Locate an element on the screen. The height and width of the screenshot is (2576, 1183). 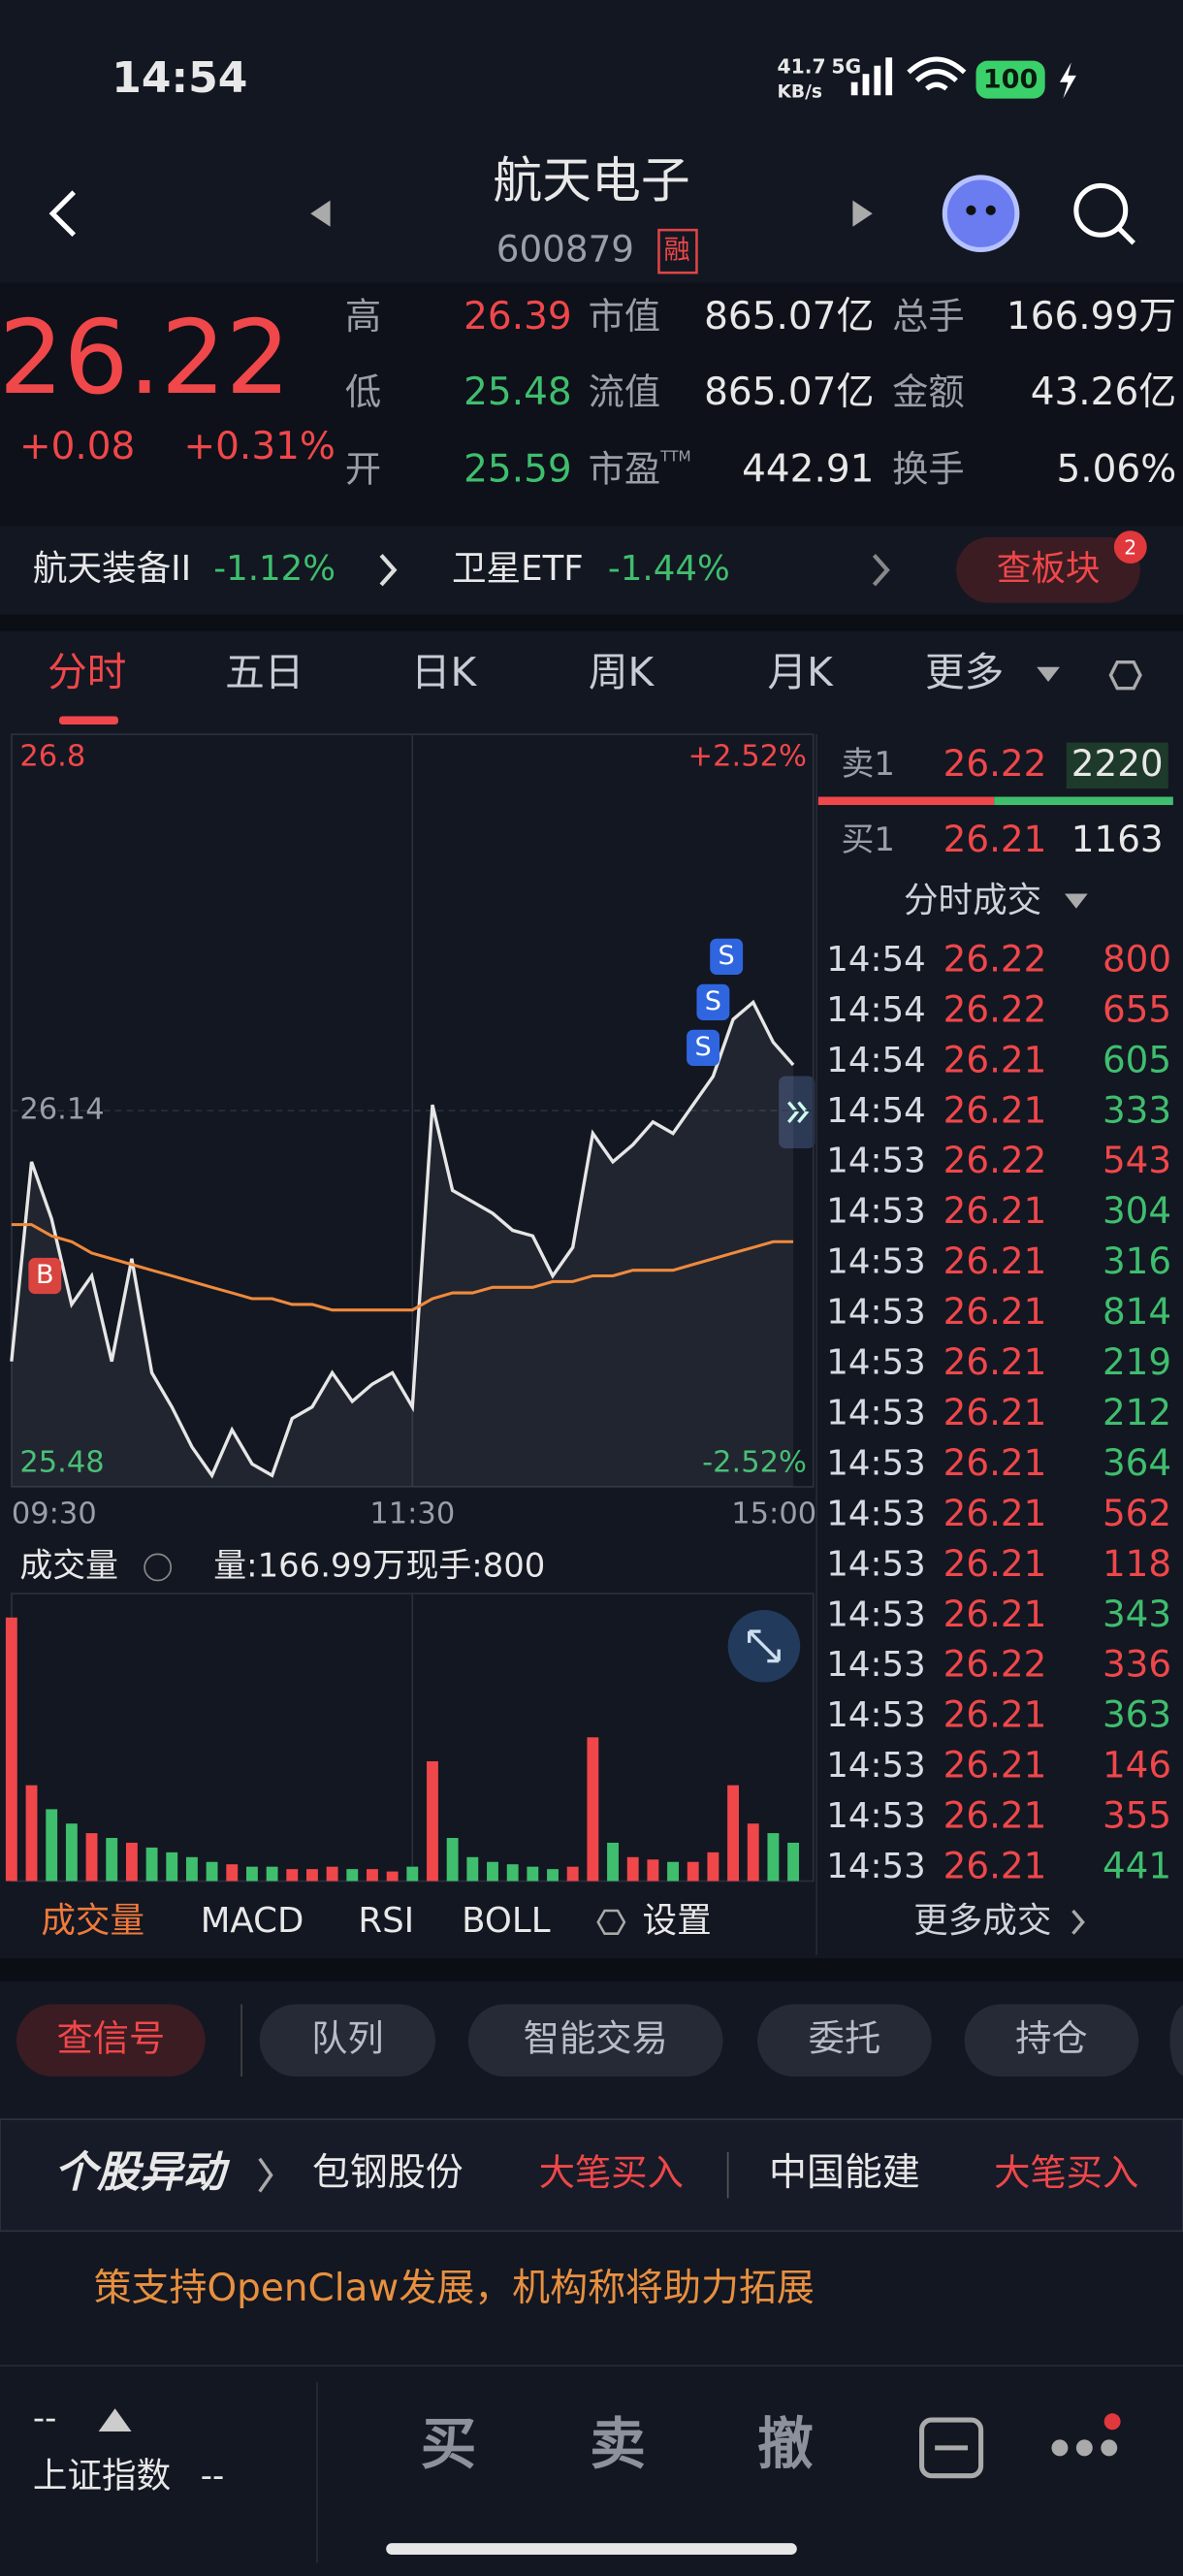
menu-button is located at coordinates (951, 2448).